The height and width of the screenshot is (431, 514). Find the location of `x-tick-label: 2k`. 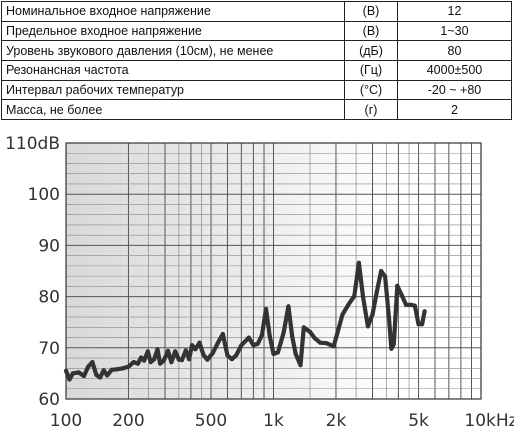

x-tick-label: 2k is located at coordinates (336, 421).